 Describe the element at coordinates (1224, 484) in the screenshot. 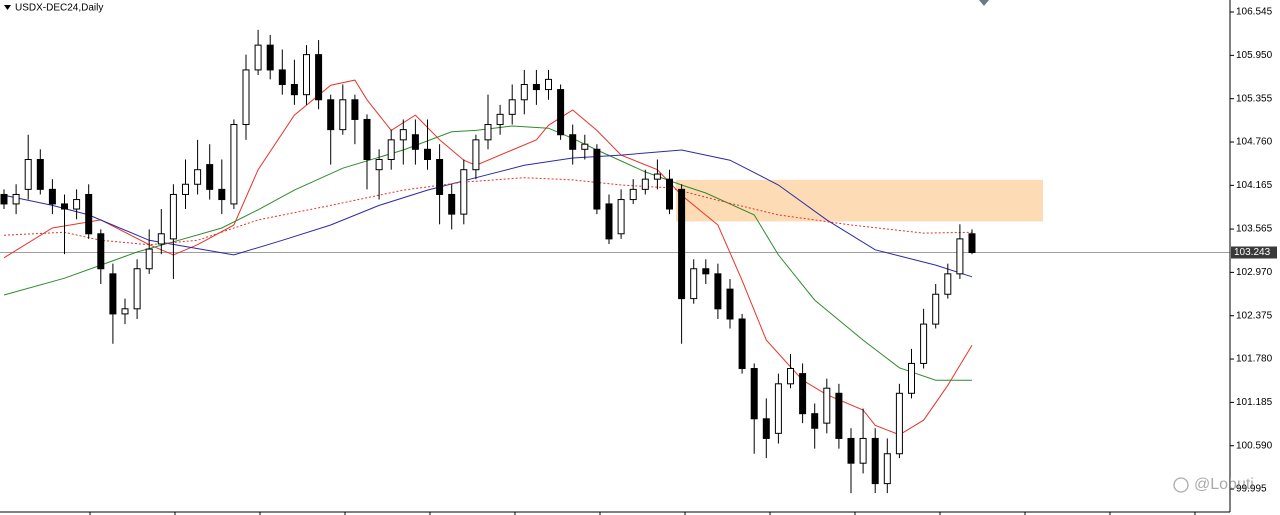

I see `watermark-text: @Lobuti` at that location.